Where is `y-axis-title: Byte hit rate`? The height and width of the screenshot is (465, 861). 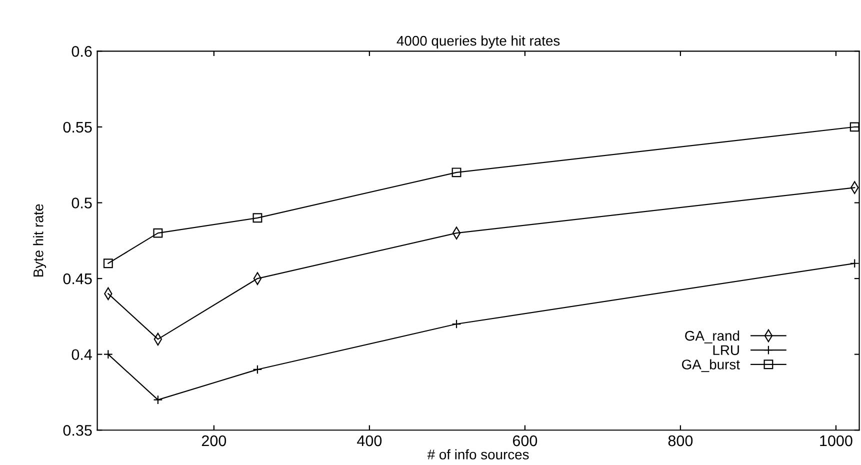
y-axis-title: Byte hit rate is located at coordinates (39, 240).